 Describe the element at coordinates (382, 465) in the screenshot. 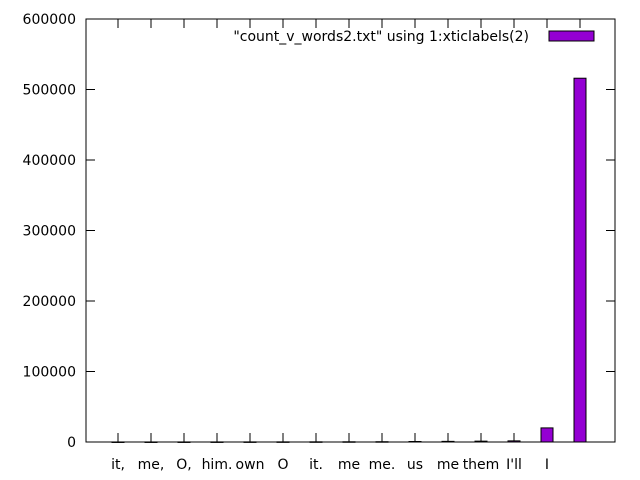

I see `x-tick-label: me.` at that location.